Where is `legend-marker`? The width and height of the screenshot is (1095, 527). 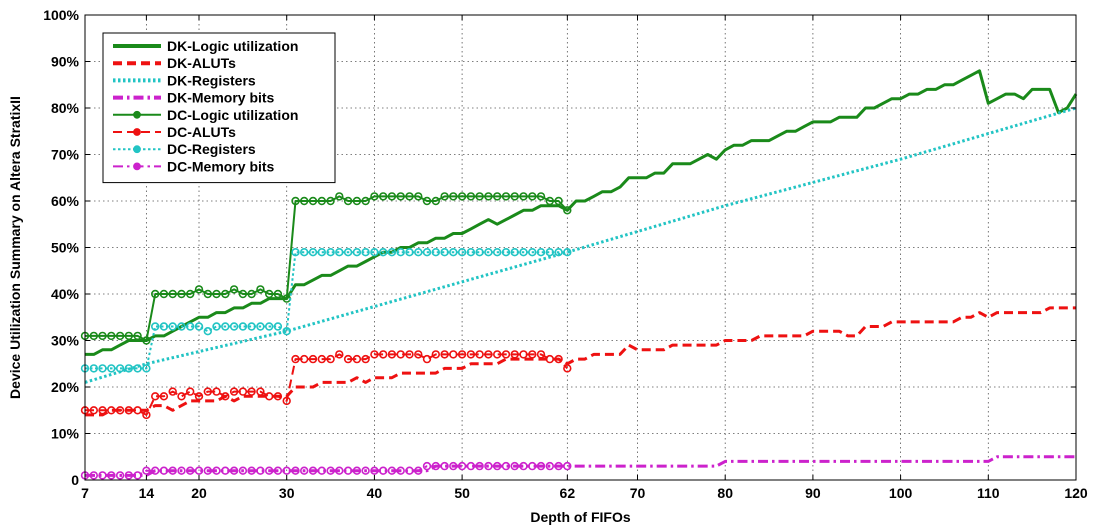 legend-marker is located at coordinates (137, 132).